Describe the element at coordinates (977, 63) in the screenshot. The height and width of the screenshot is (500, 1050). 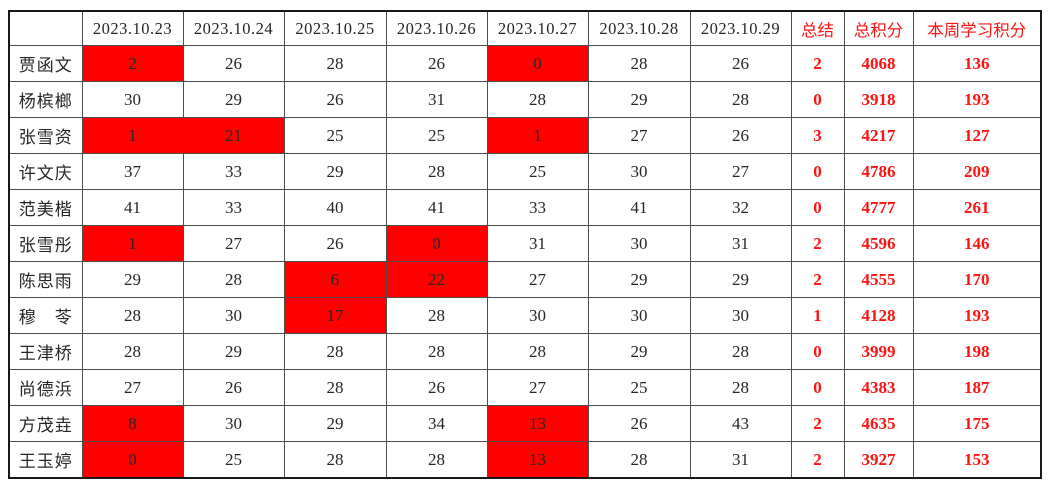
I see `week-study-points-cell: 136` at that location.